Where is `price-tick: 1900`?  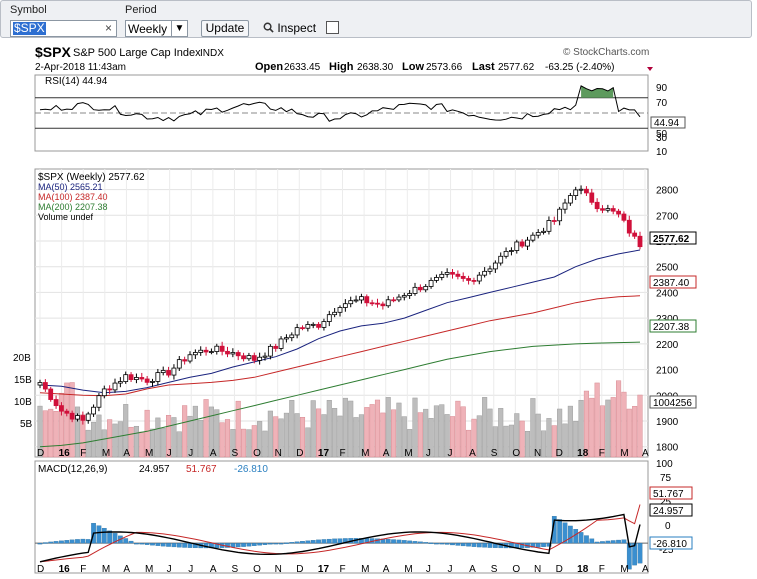 price-tick: 1900 is located at coordinates (667, 422).